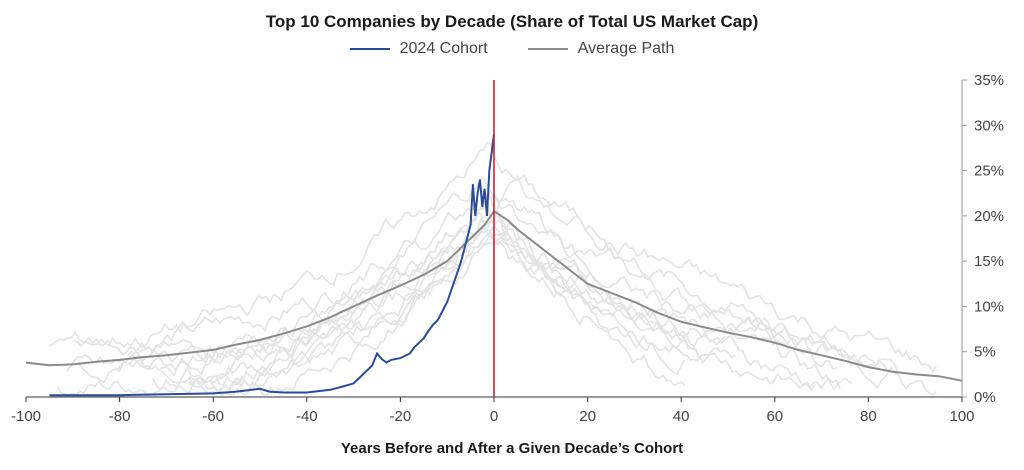  Describe the element at coordinates (985, 397) in the screenshot. I see `y-tick-label: 0%` at that location.